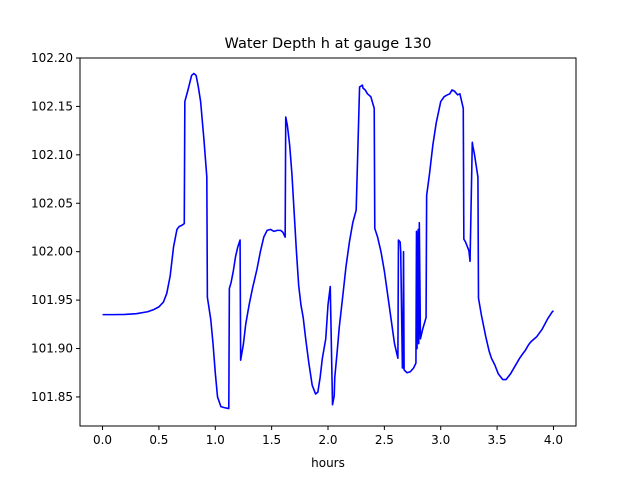 The width and height of the screenshot is (640, 480). What do you see at coordinates (327, 440) in the screenshot?
I see `x-tick-label: 2.0` at bounding box center [327, 440].